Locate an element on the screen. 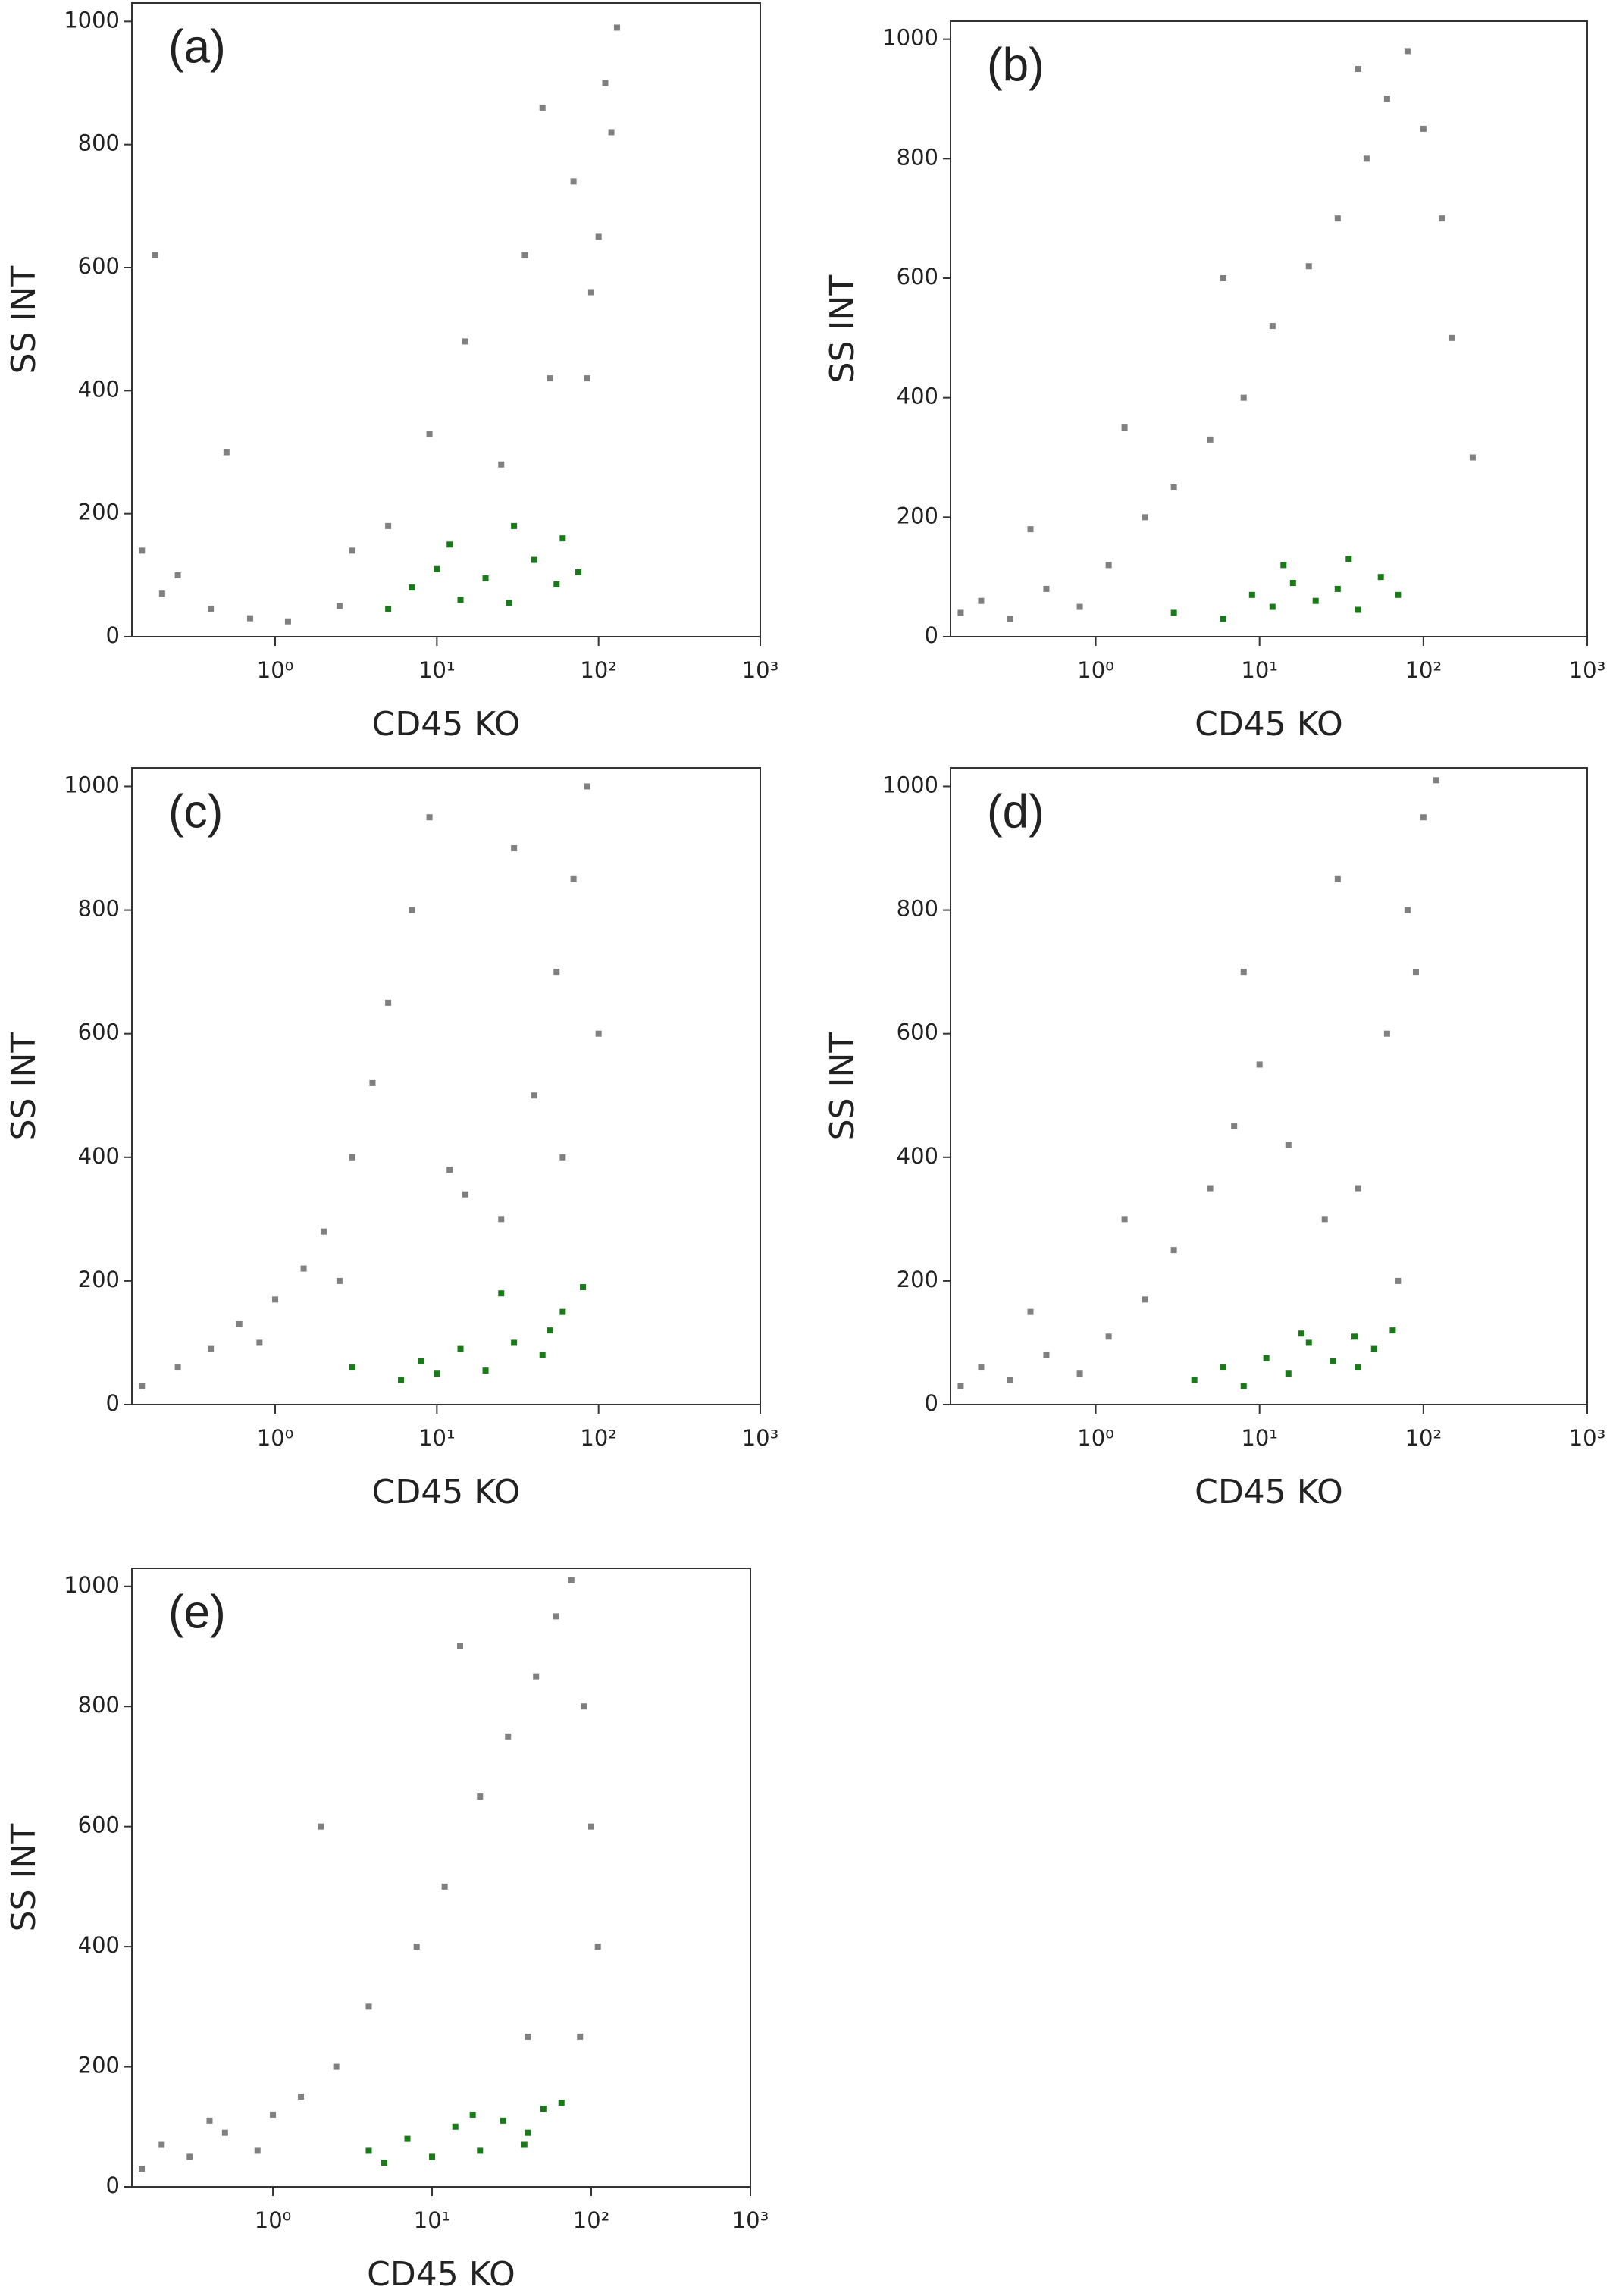 This screenshot has height=2296, width=1613. x-tick-label: 10⁰ is located at coordinates (273, 2220).